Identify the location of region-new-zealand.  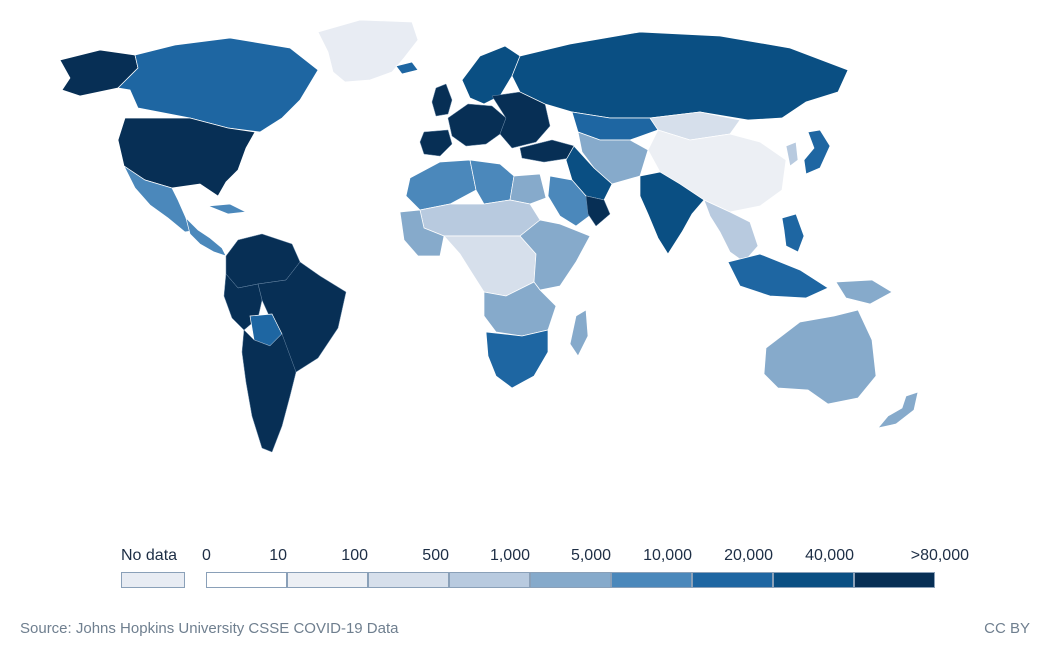
(898, 410).